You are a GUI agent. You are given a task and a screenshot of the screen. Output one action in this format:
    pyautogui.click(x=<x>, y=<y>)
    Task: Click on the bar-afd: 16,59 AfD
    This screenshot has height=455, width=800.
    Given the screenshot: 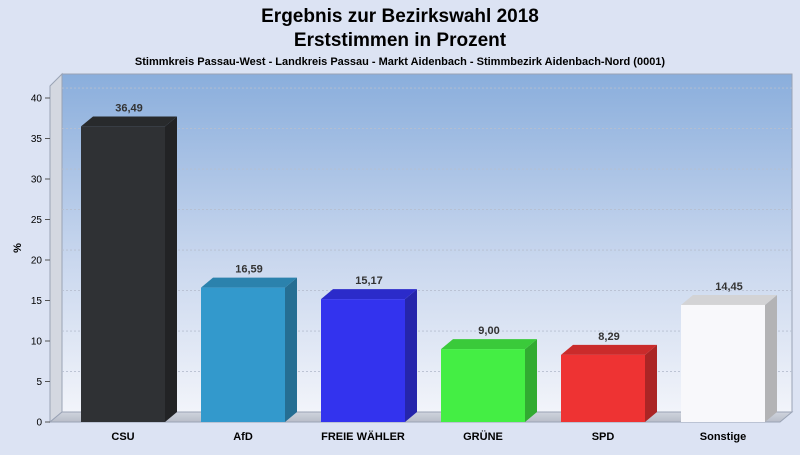 What is the action you would take?
    pyautogui.click(x=249, y=353)
    